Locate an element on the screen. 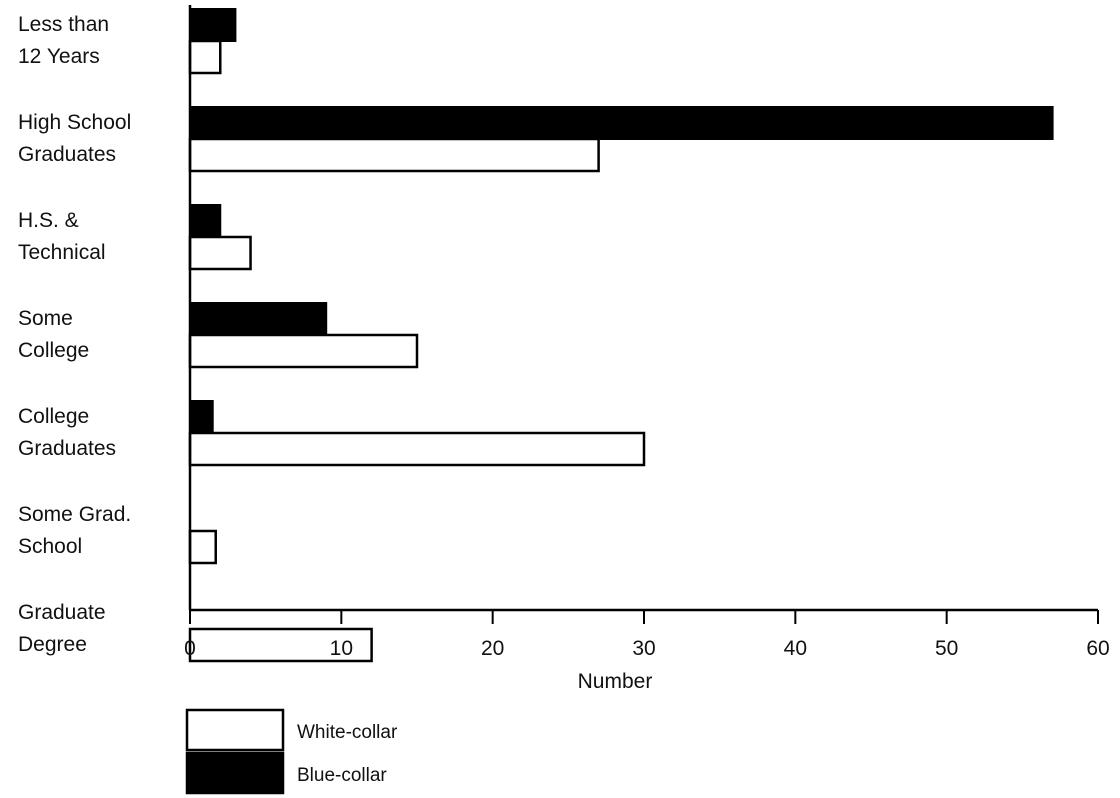 This screenshot has width=1120, height=798. x-tick-label-20: 20 is located at coordinates (492, 648).